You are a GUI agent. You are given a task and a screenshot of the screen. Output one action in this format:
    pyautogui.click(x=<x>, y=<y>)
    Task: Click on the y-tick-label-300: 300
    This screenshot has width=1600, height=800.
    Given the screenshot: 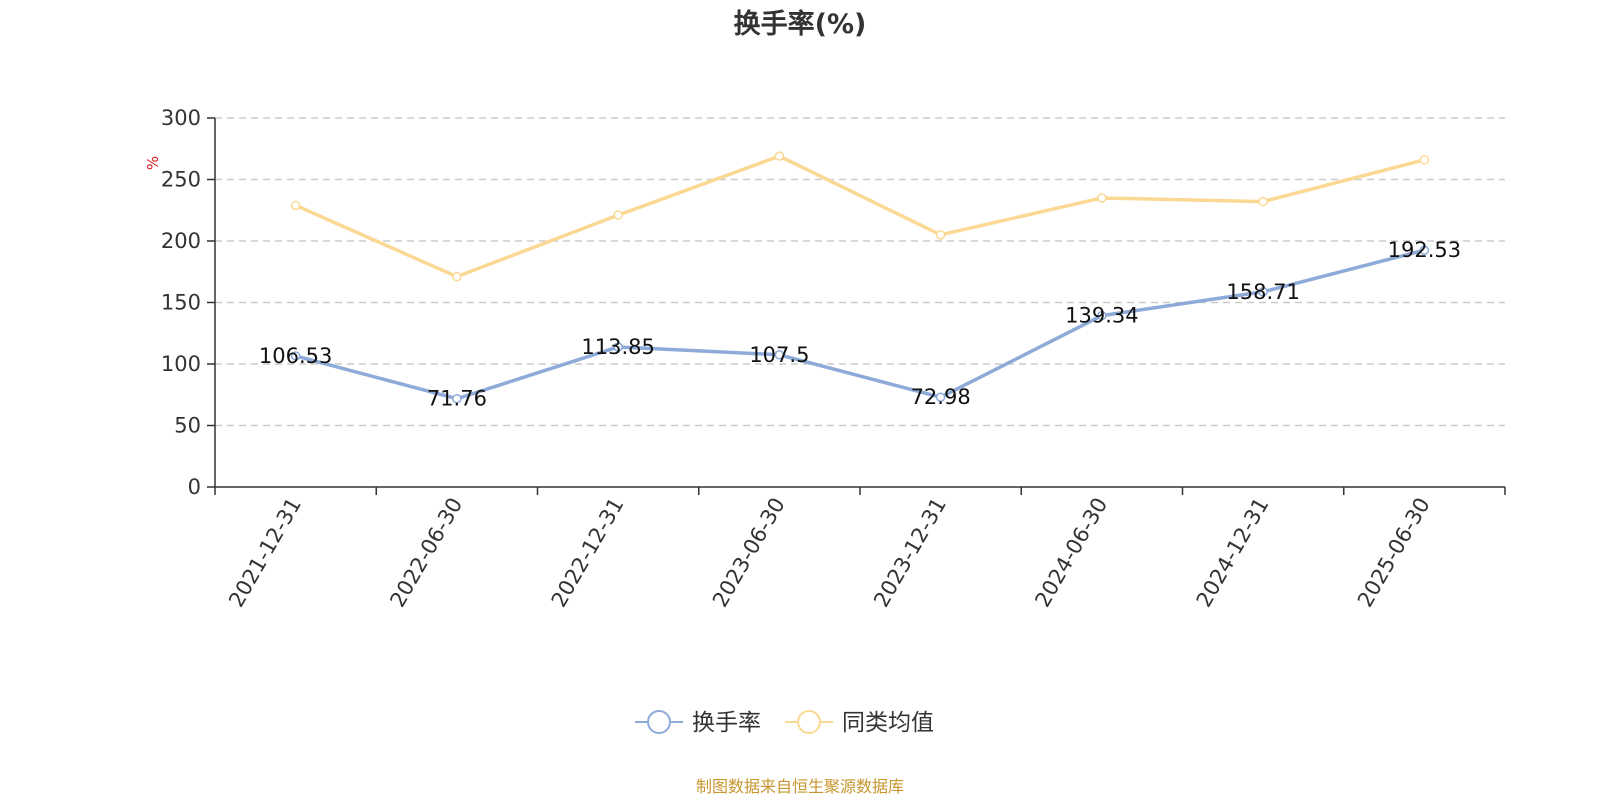 What is the action you would take?
    pyautogui.click(x=181, y=118)
    